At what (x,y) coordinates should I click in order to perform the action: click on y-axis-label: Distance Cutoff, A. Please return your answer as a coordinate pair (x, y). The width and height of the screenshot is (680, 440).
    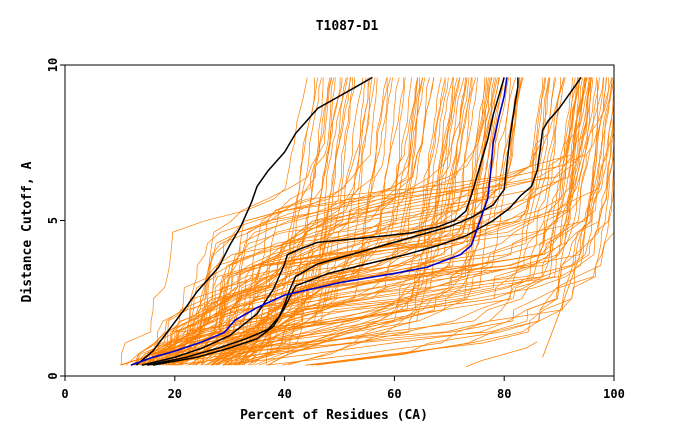
    Looking at the image, I should click on (27, 231).